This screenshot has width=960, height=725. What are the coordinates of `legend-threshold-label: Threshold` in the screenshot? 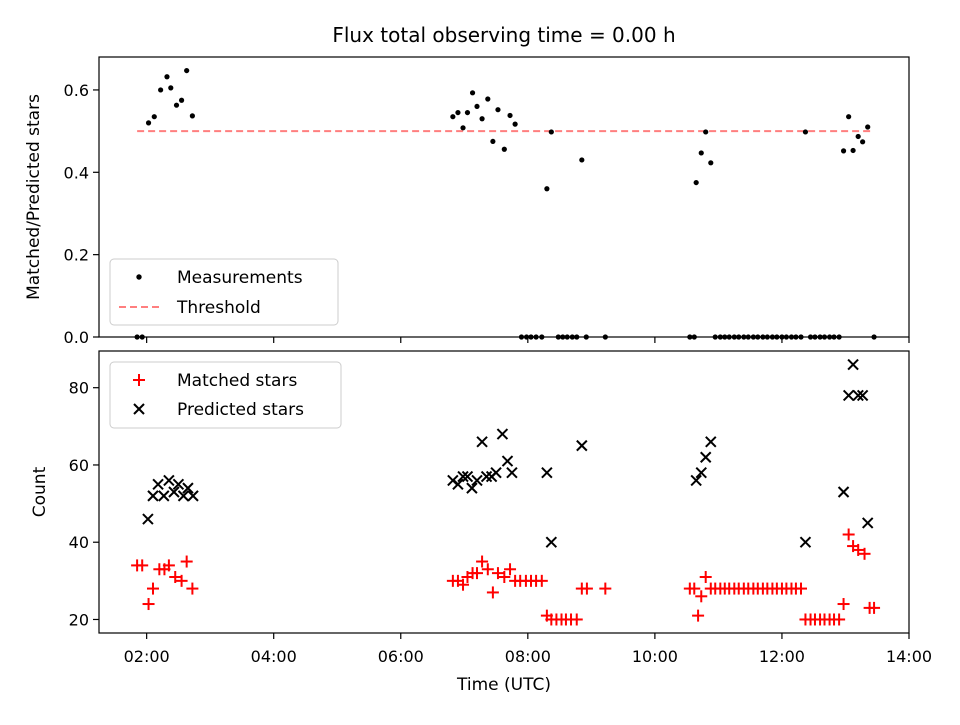 It's located at (218, 308).